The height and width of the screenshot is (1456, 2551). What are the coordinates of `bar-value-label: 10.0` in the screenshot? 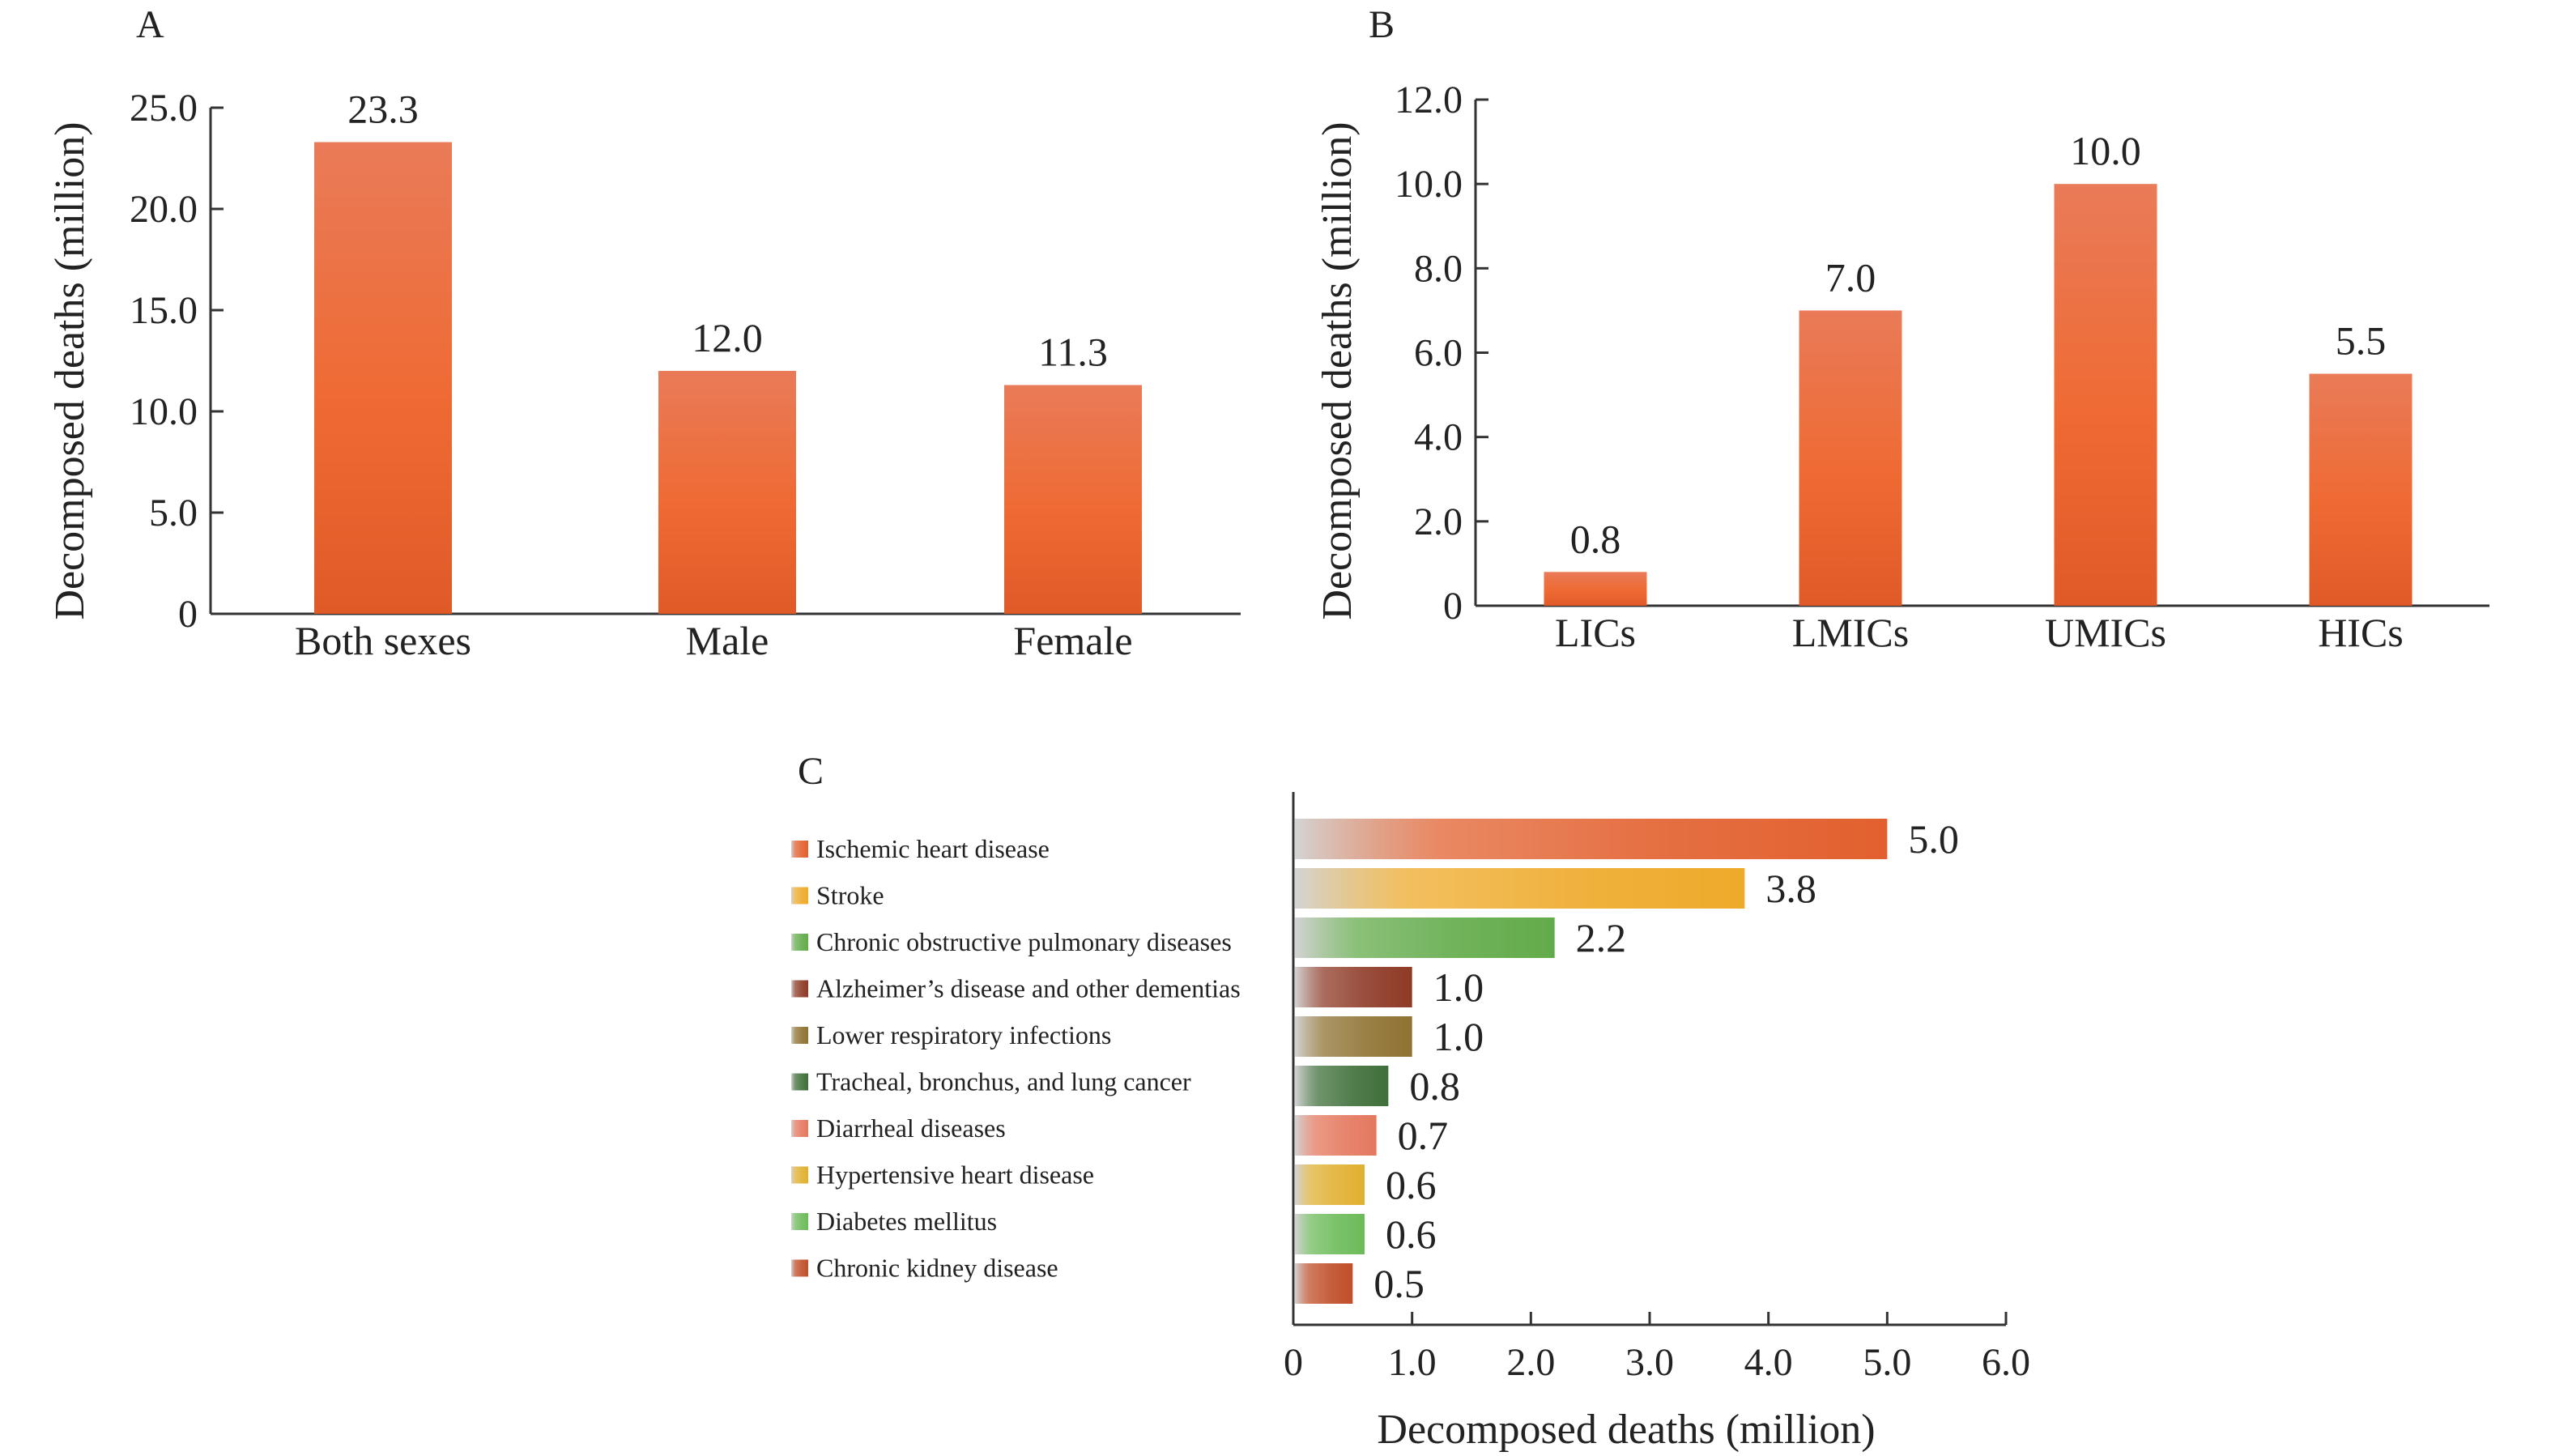 It's located at (2105, 150).